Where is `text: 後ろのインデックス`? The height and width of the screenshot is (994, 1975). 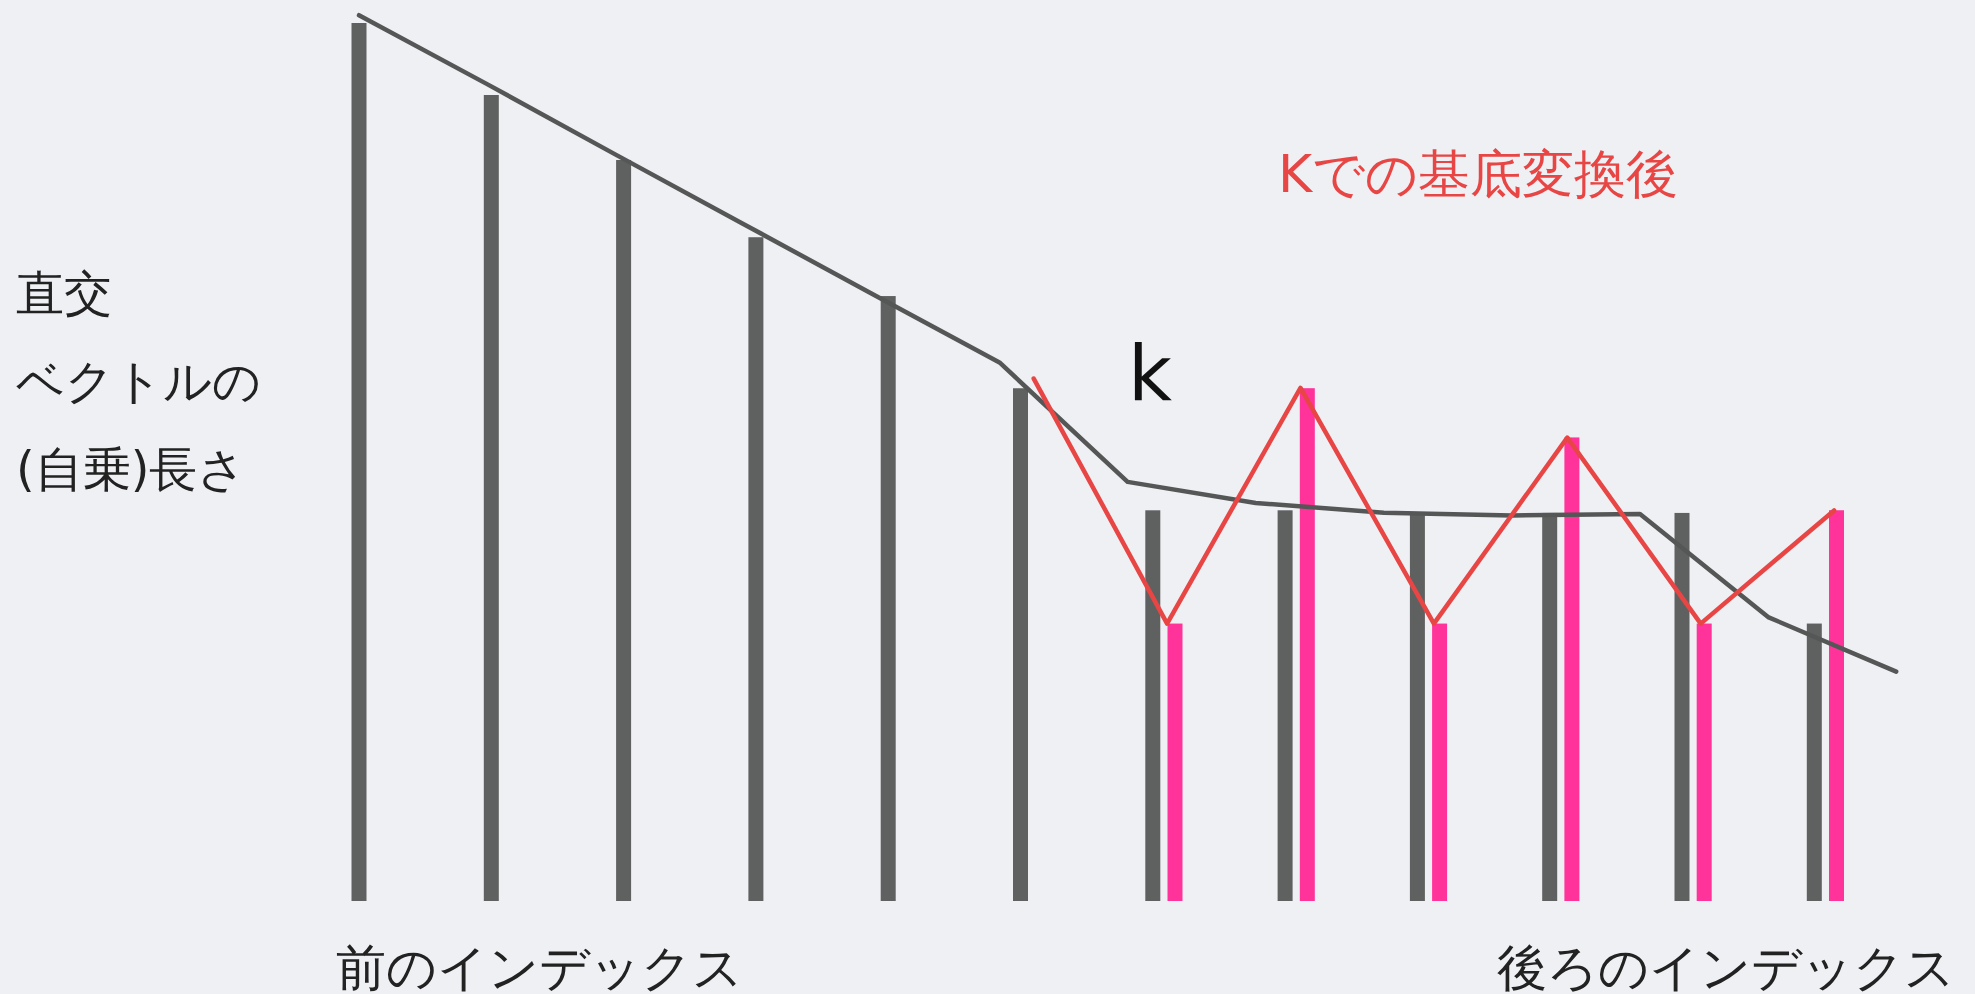 text: 後ろのインデックス is located at coordinates (1726, 966).